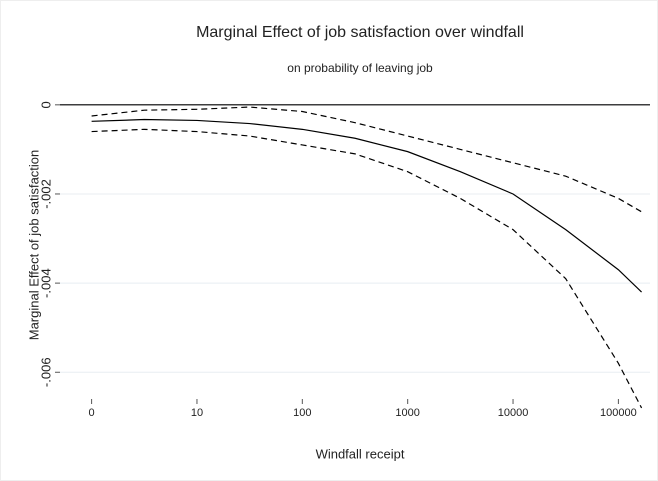  What do you see at coordinates (45, 104) in the screenshot?
I see `y-tick-label: 0` at bounding box center [45, 104].